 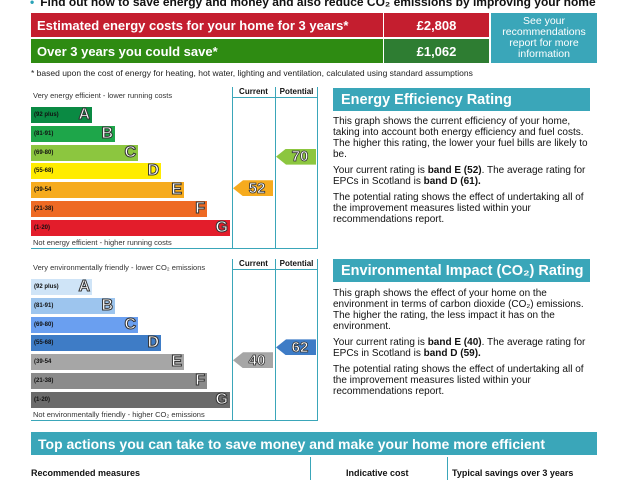 I want to click on potential-rating-arrow: 70, so click(x=296, y=156).